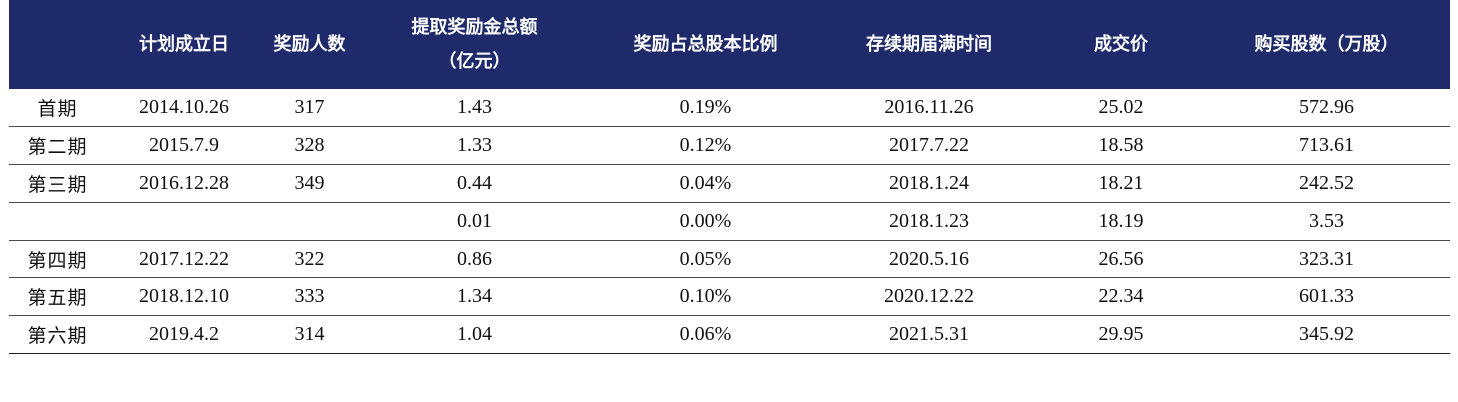  I want to click on row-label: 第五期, so click(57, 297).